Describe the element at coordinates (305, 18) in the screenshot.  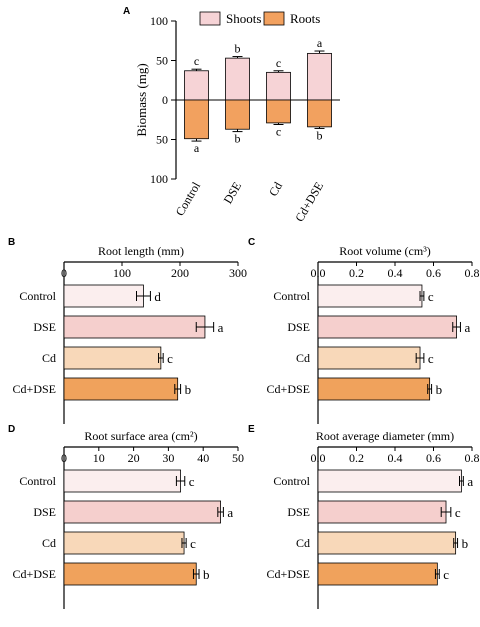
I see `legend-label-roots: Roots` at that location.